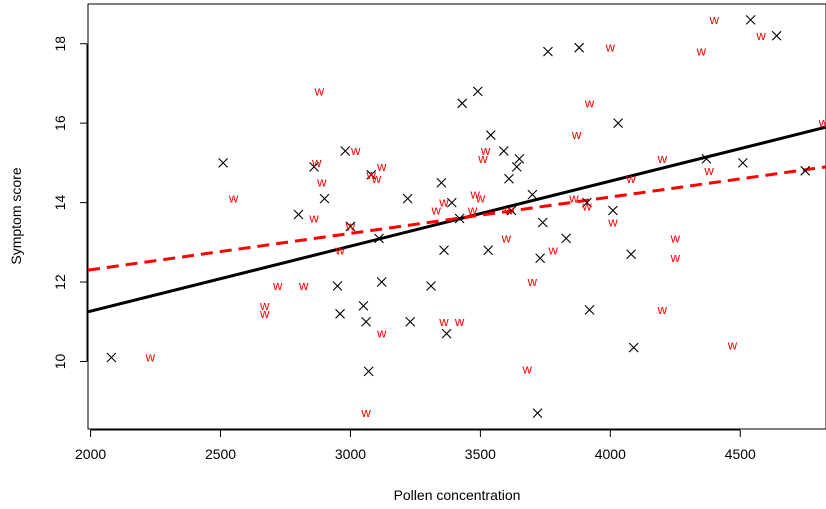 The width and height of the screenshot is (826, 509). What do you see at coordinates (60, 44) in the screenshot?
I see `y-tick-label: 18` at bounding box center [60, 44].